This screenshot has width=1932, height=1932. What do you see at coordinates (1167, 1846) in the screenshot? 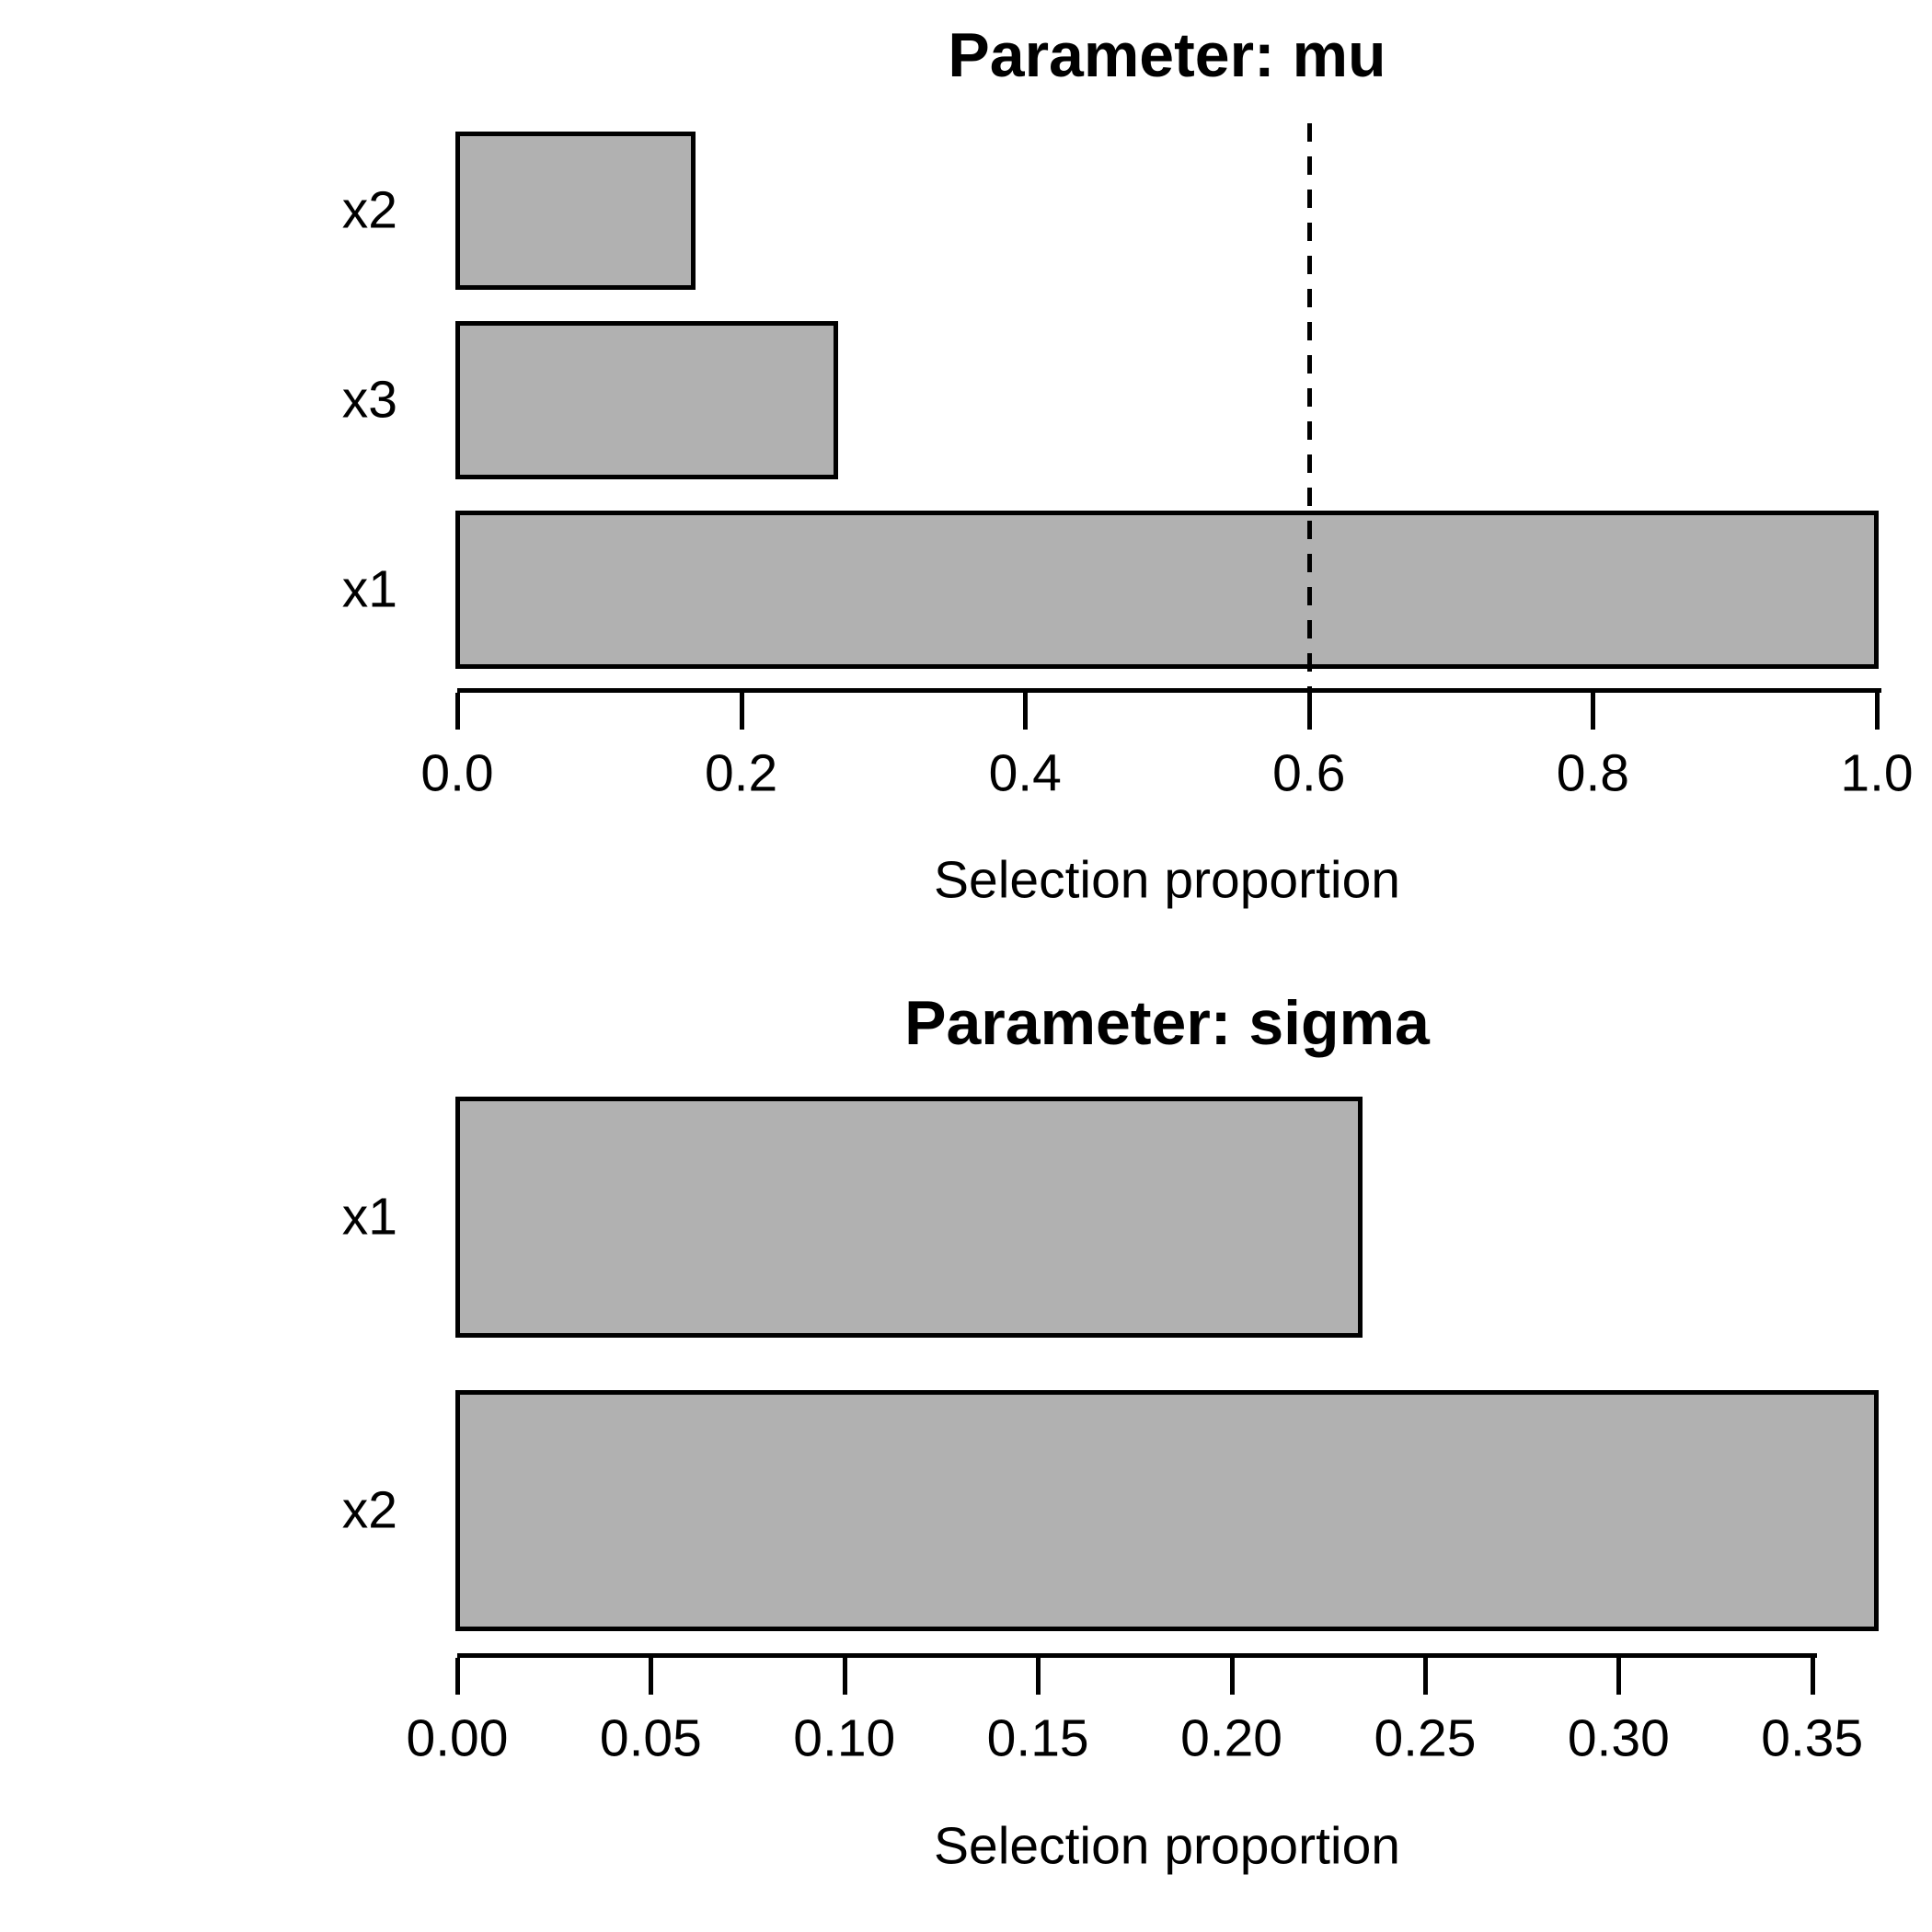
I see `x-axis-label-sigma: Selection proportion` at bounding box center [1167, 1846].